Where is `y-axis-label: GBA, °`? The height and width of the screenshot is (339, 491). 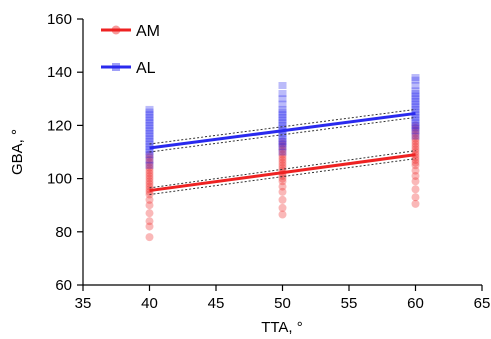 y-axis-label: GBA, ° is located at coordinates (17, 152).